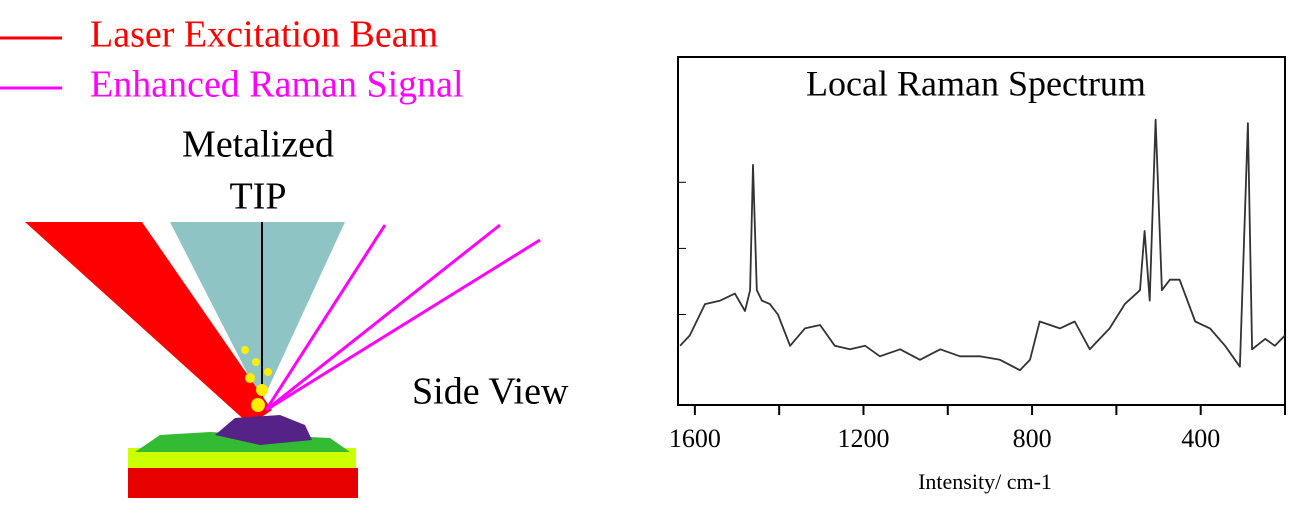  What do you see at coordinates (258, 197) in the screenshot?
I see `tip-label: TIP` at bounding box center [258, 197].